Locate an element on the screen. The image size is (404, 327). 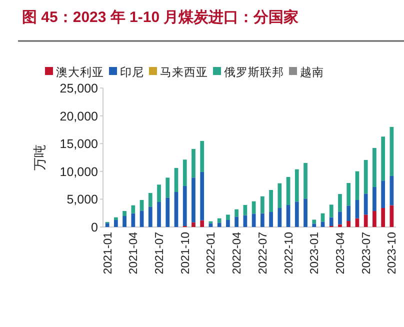
x-tick-label: 2023-10 is located at coordinates (392, 253).